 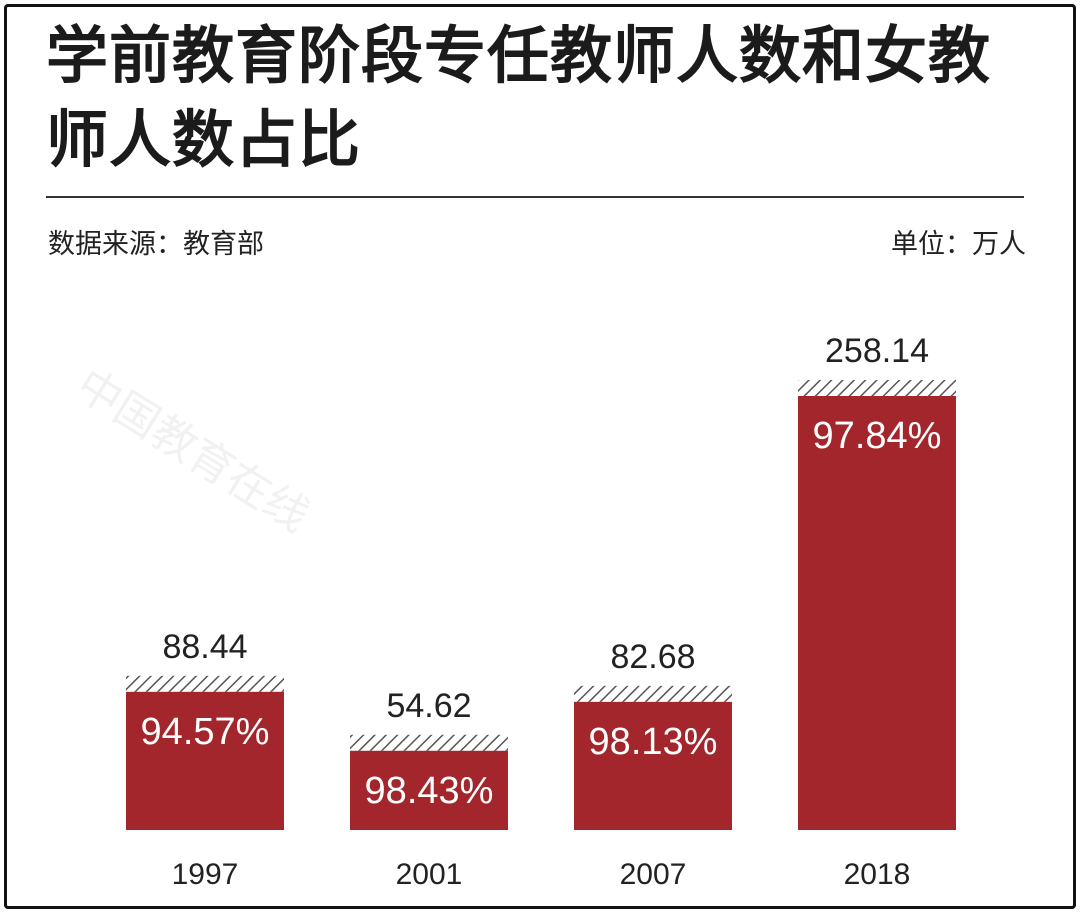 What do you see at coordinates (653, 693) in the screenshot?
I see `bar-hatch-2007` at bounding box center [653, 693].